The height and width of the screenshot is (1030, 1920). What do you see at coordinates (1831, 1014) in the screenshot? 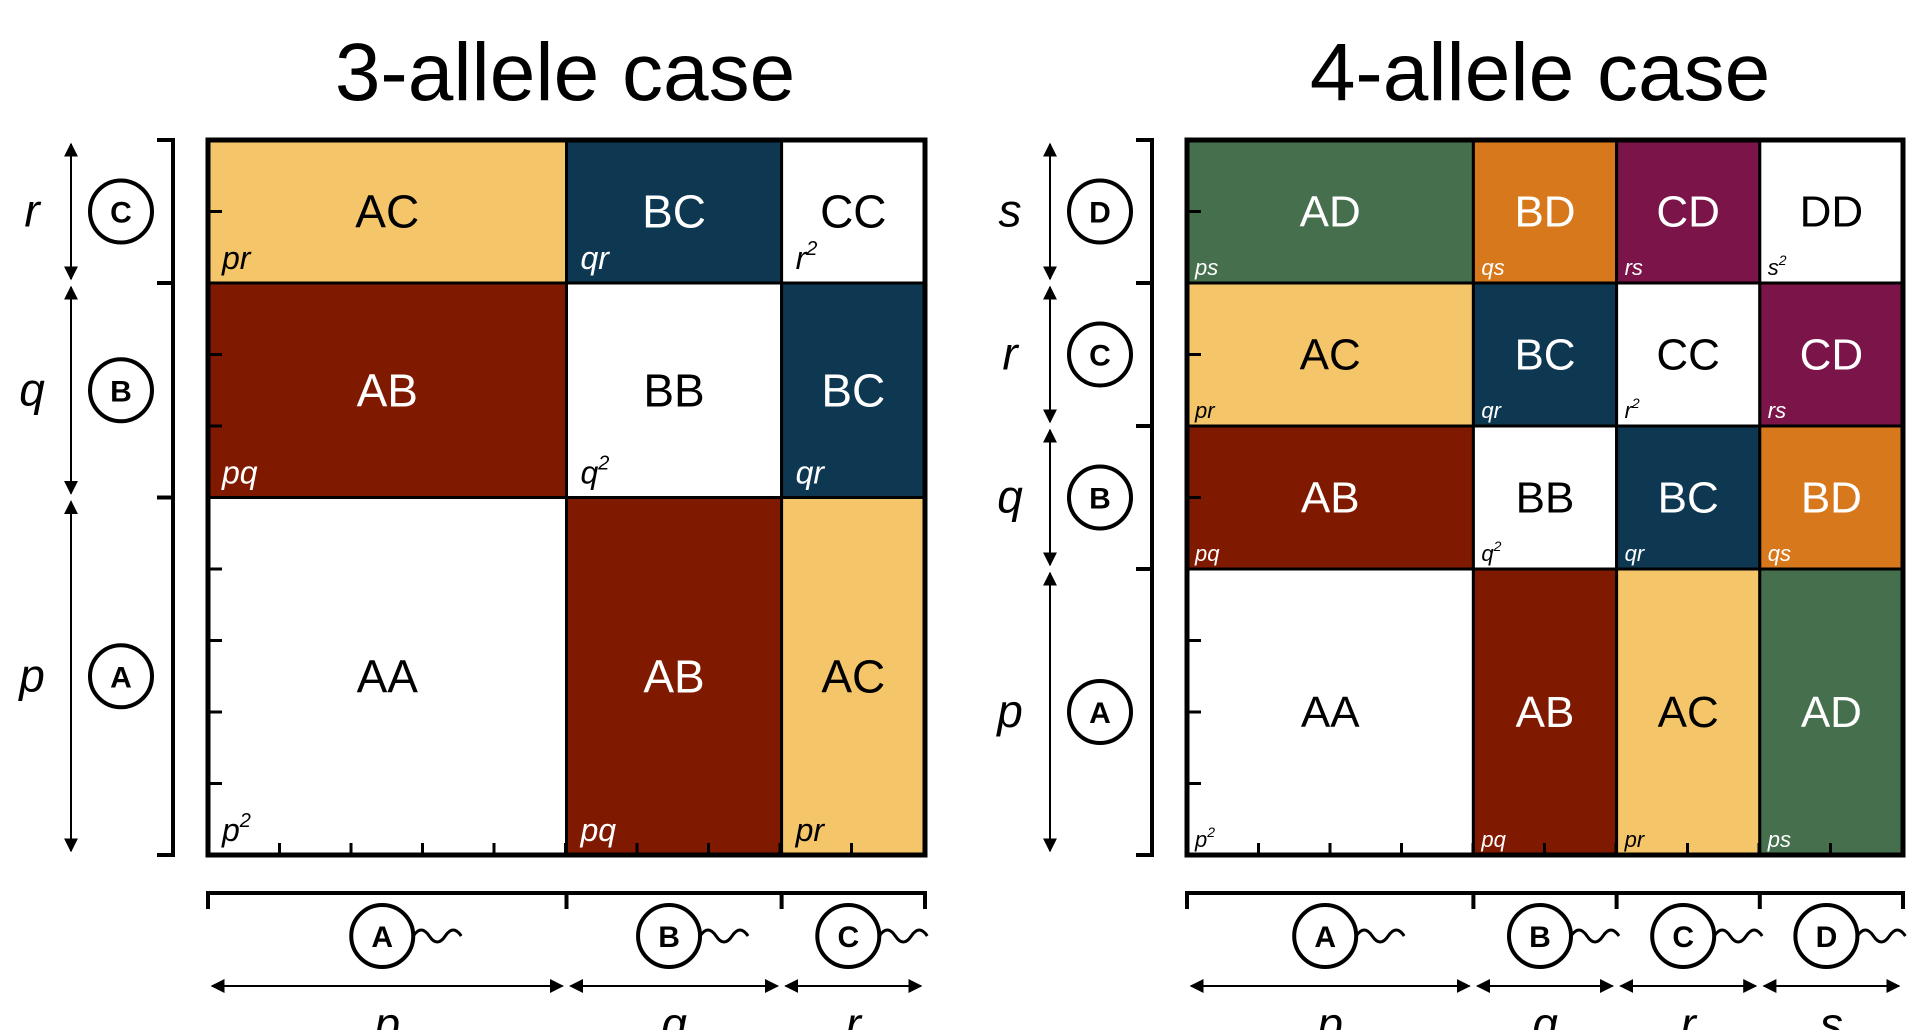
I see `column-frequency-label: s` at bounding box center [1831, 1014].